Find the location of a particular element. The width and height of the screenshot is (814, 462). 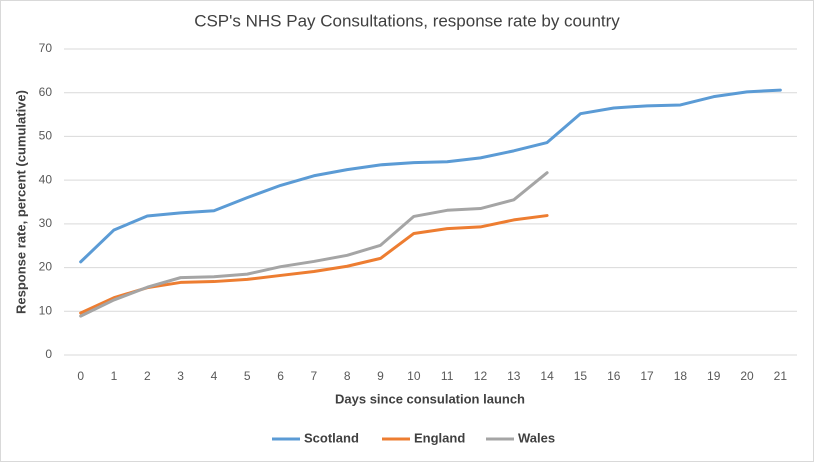

x-tick-label: 7 is located at coordinates (314, 376).